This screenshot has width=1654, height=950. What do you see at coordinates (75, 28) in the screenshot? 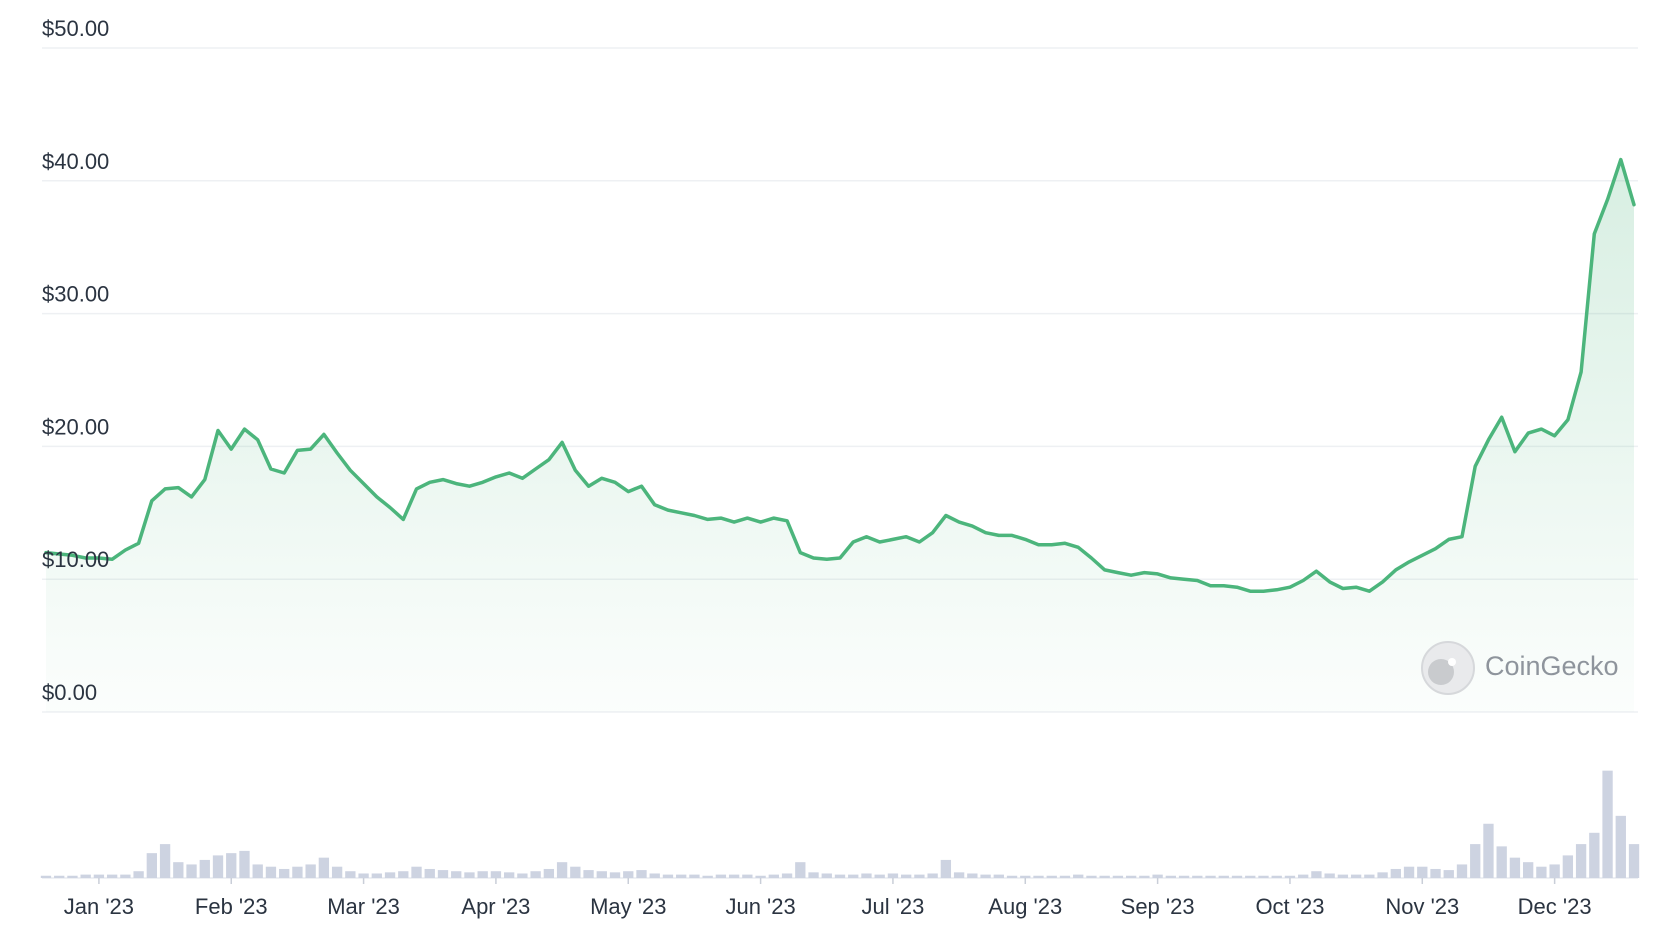
I see `y-tick-label: $50.00` at bounding box center [75, 28].